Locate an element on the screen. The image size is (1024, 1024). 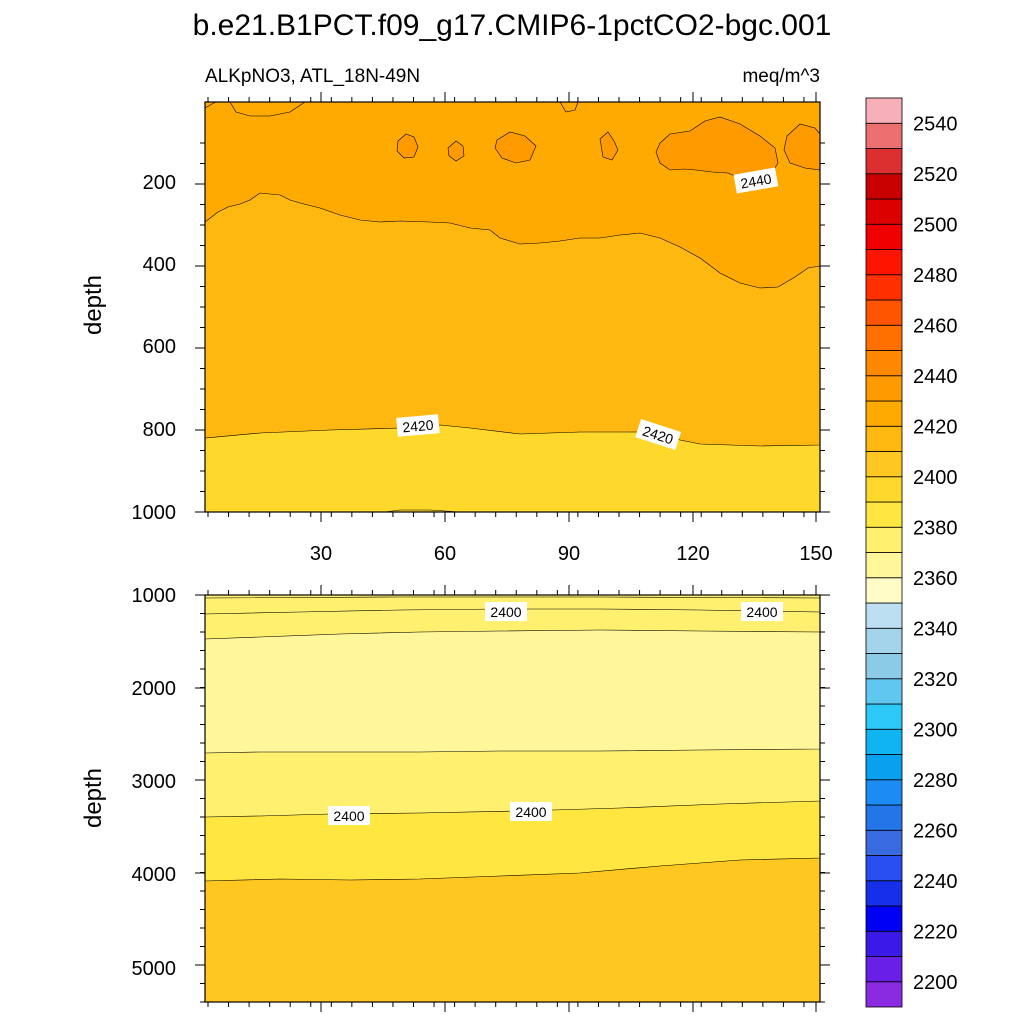
colorbar-tick-label: 2440 is located at coordinates (935, 377).